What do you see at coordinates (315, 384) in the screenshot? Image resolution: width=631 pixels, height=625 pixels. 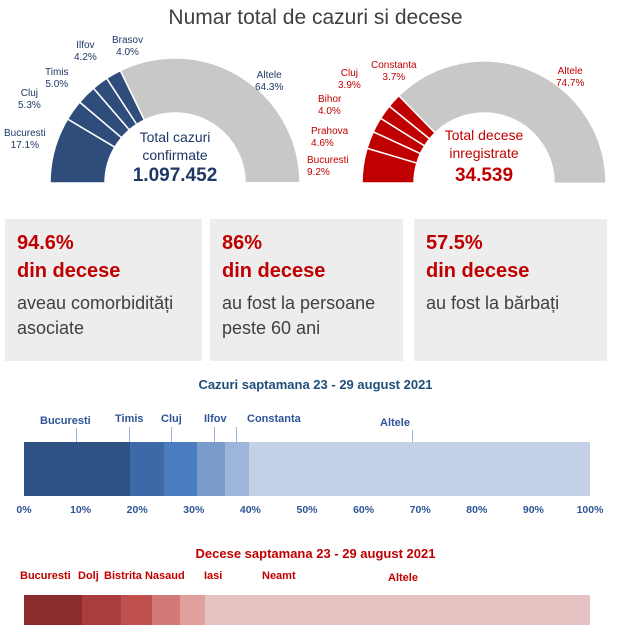 I see `cases-week-title: Cazuri saptamana 23 - 29 august 2021` at bounding box center [315, 384].